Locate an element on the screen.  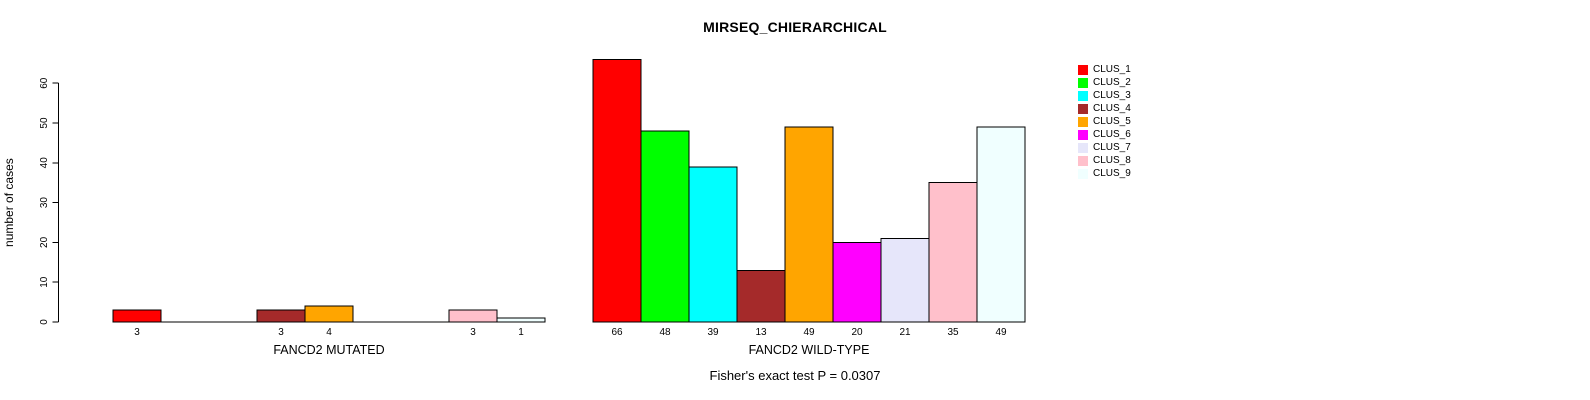
bar-clus_8-group1 is located at coordinates (473, 316).